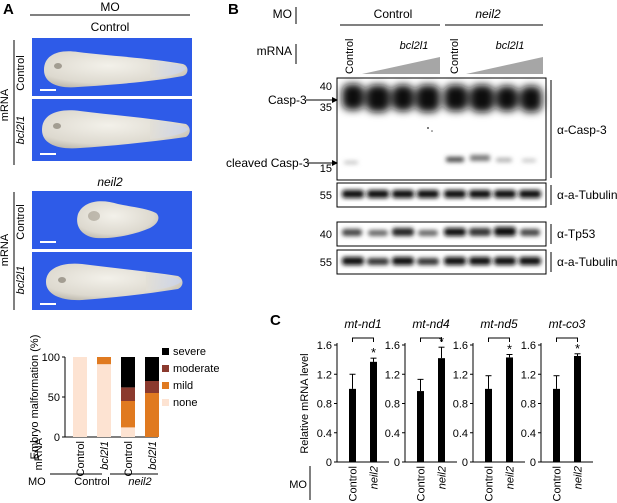  Describe the element at coordinates (567, 324) in the screenshot. I see `qpcr-title: mt-co3` at that location.